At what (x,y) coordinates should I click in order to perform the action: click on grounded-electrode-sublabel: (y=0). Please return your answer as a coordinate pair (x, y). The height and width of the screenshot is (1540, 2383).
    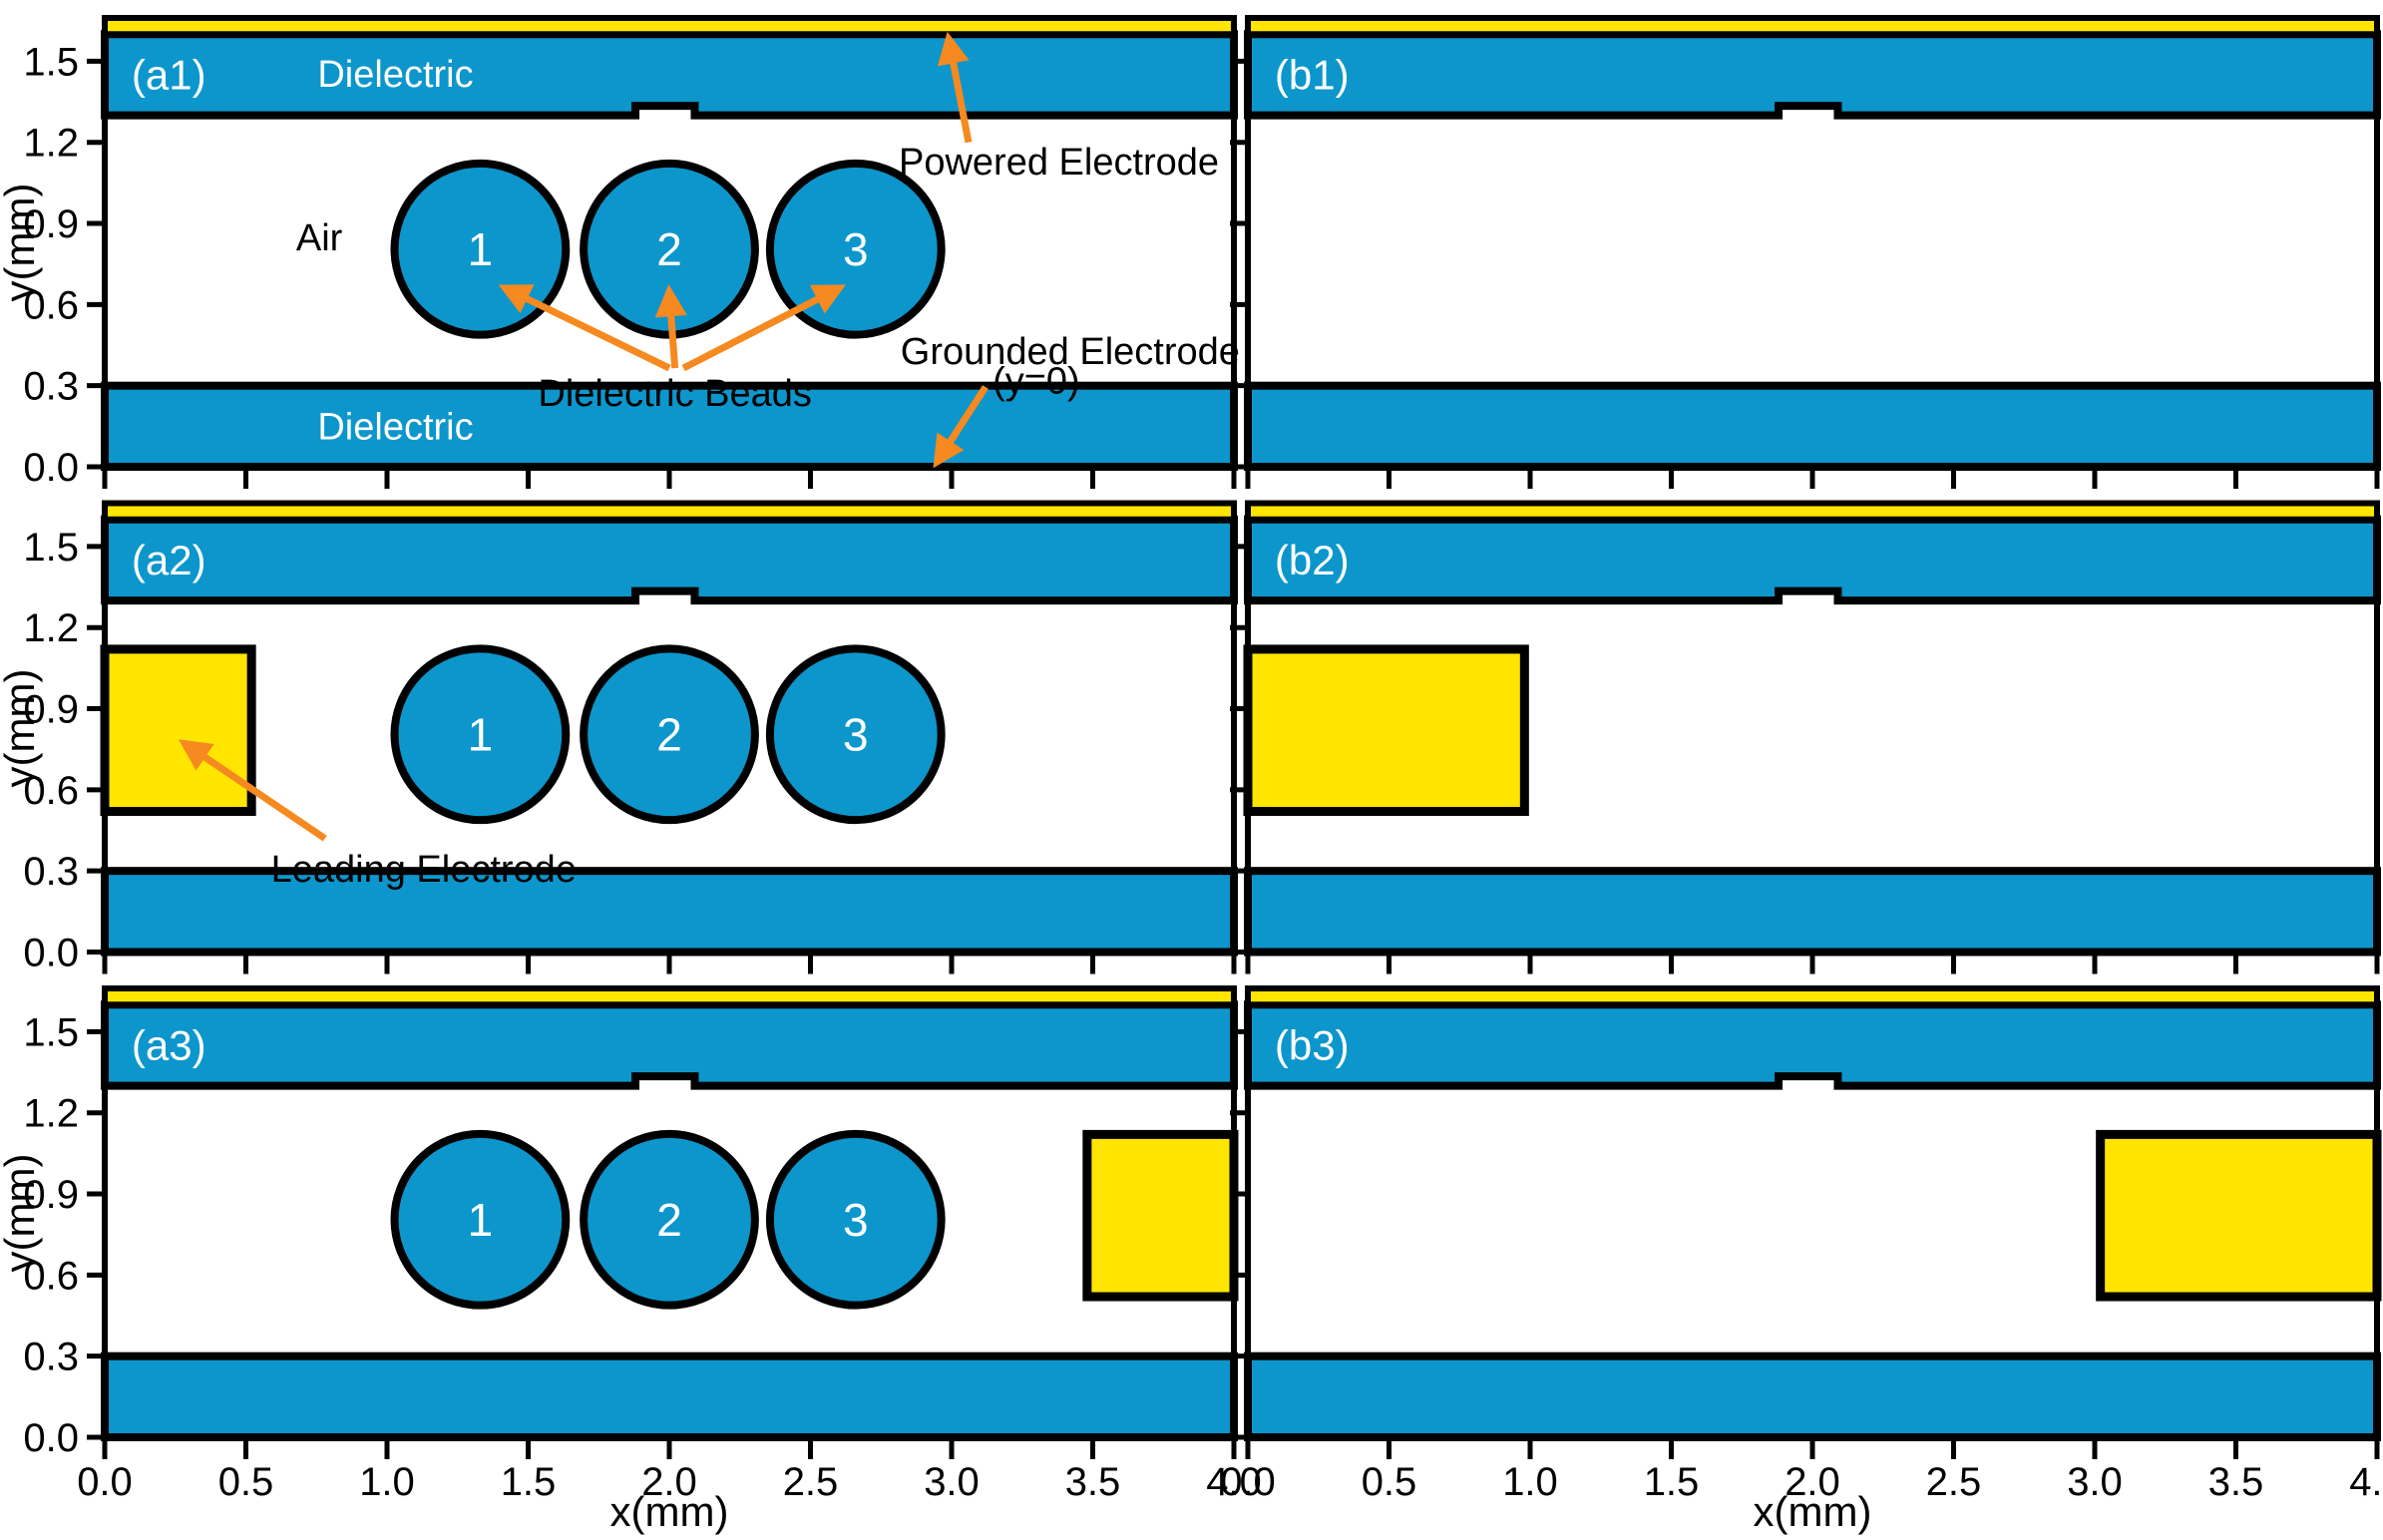
    Looking at the image, I should click on (1036, 382).